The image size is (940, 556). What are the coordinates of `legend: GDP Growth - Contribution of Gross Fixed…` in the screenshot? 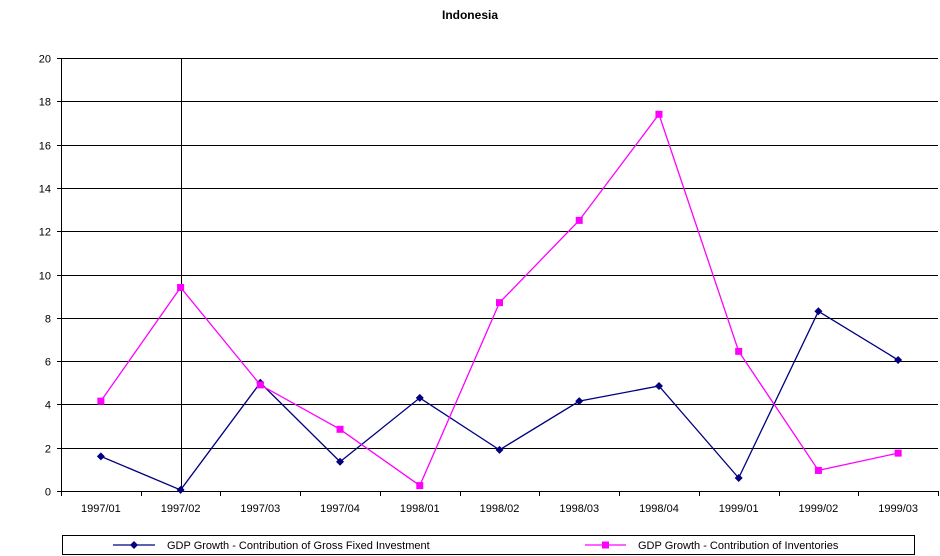 It's located at (488, 545).